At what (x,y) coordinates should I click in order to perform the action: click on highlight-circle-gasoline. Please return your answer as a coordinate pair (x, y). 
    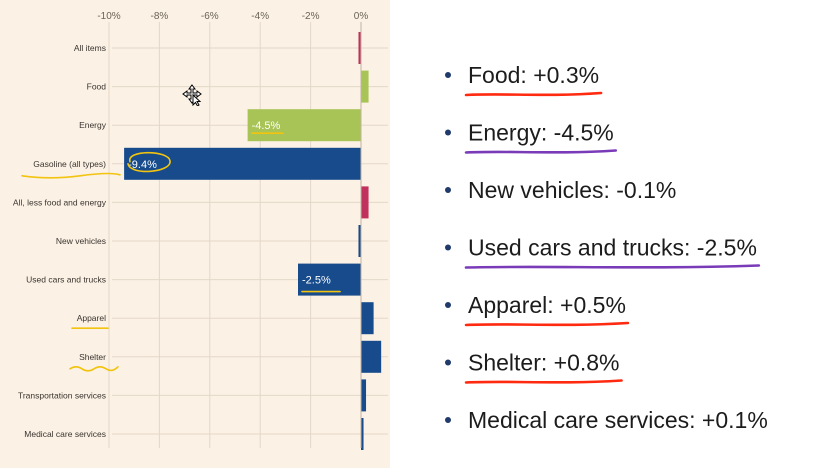
    Looking at the image, I should click on (149, 162).